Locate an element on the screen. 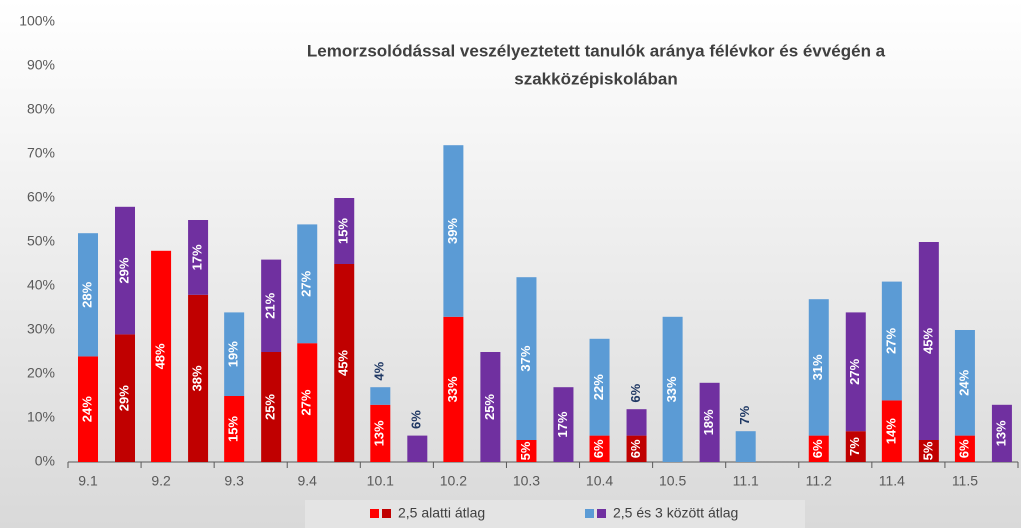 The image size is (1021, 528). x-tick-label: 10.2 is located at coordinates (453, 481).